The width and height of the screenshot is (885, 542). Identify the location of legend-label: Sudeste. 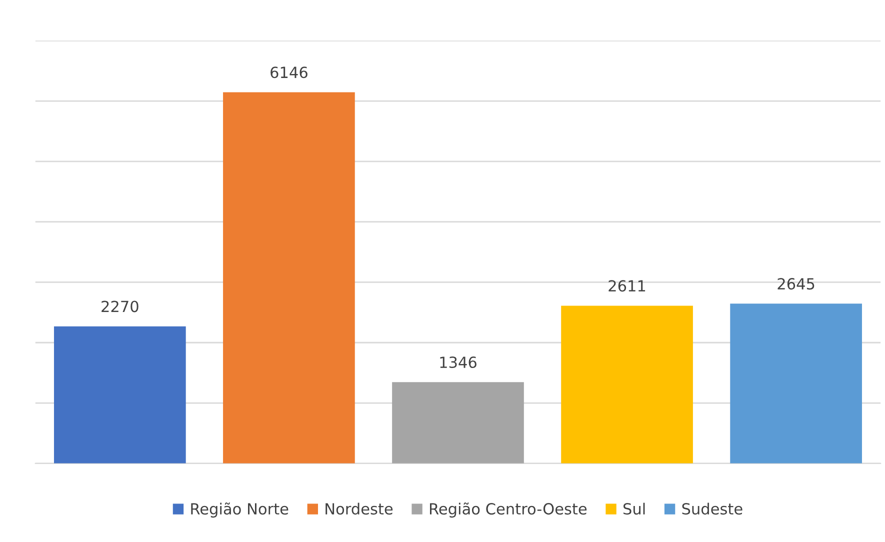
(712, 508).